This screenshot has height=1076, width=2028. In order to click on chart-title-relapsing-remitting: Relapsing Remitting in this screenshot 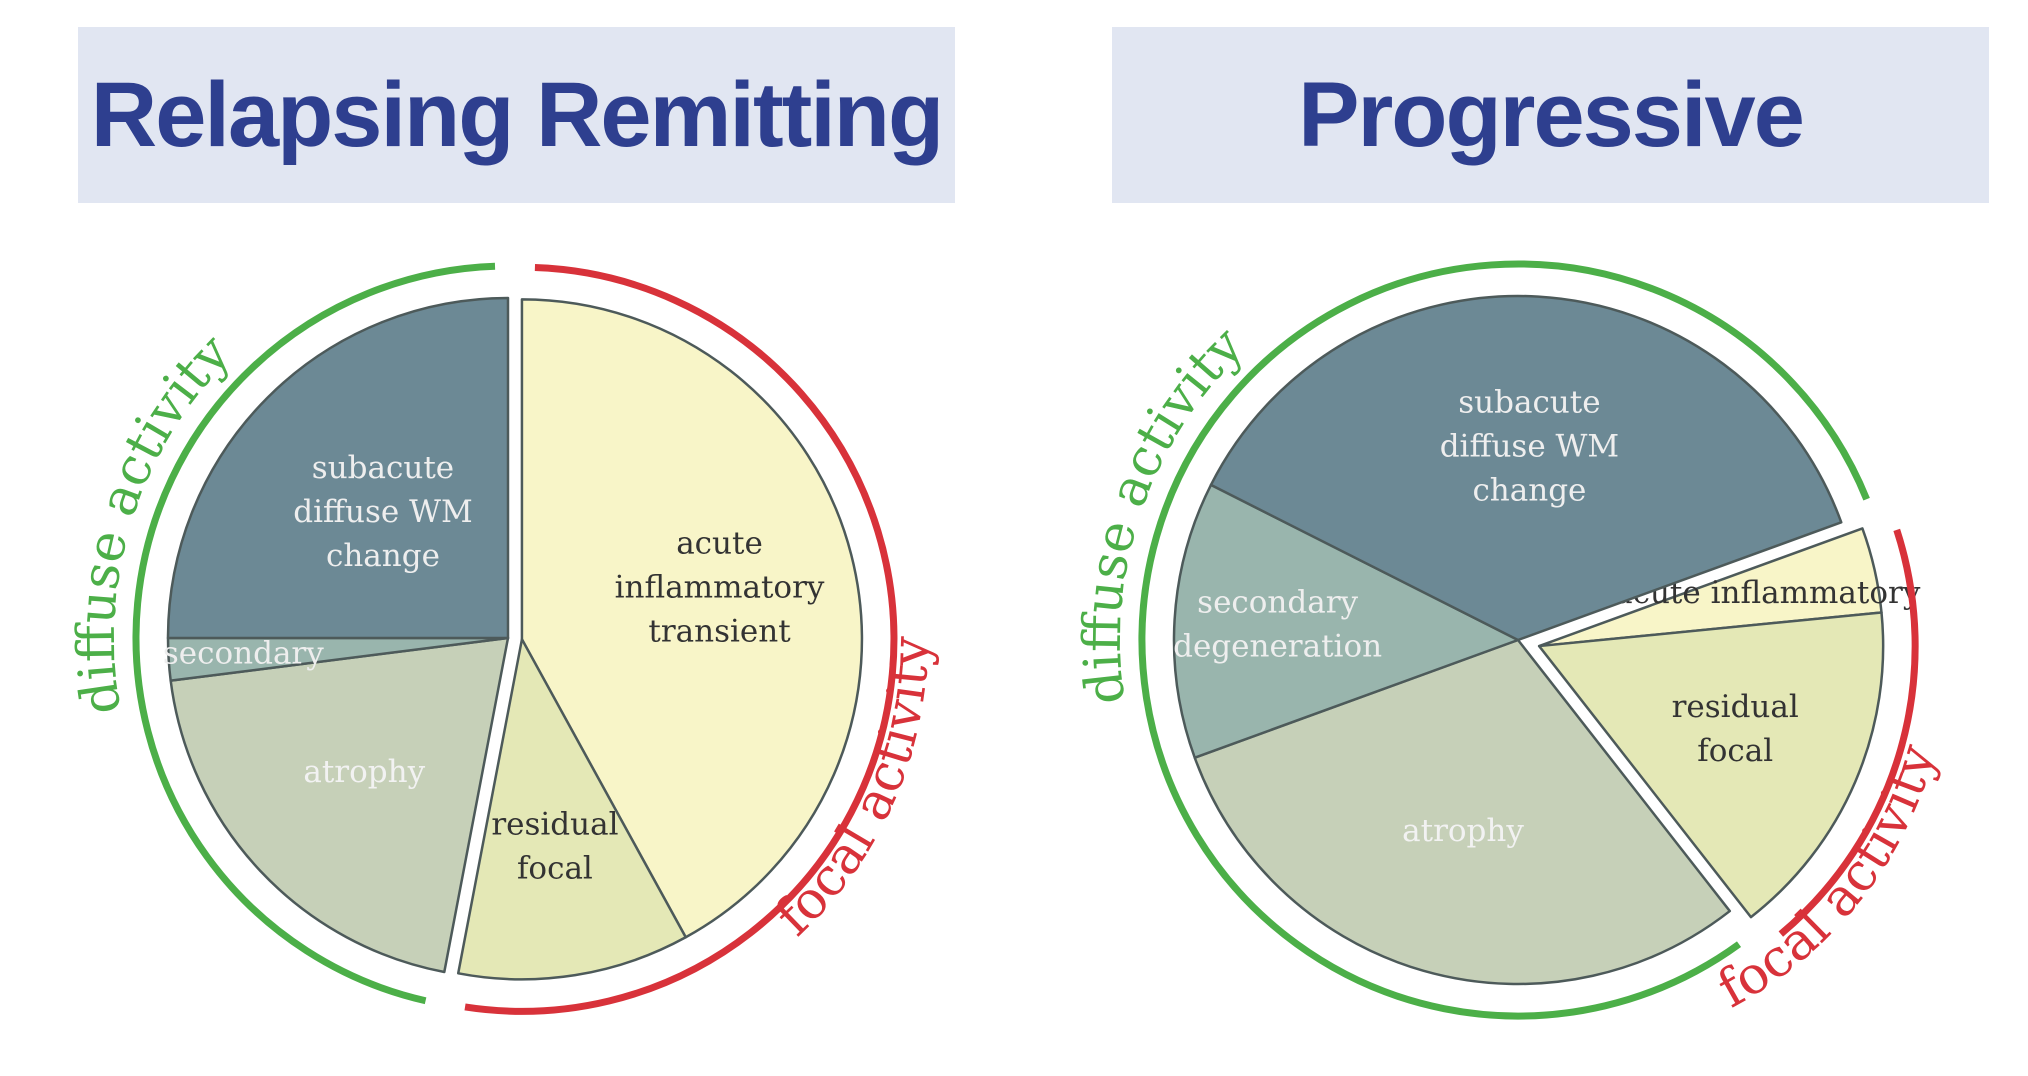, I will do `click(516, 115)`.